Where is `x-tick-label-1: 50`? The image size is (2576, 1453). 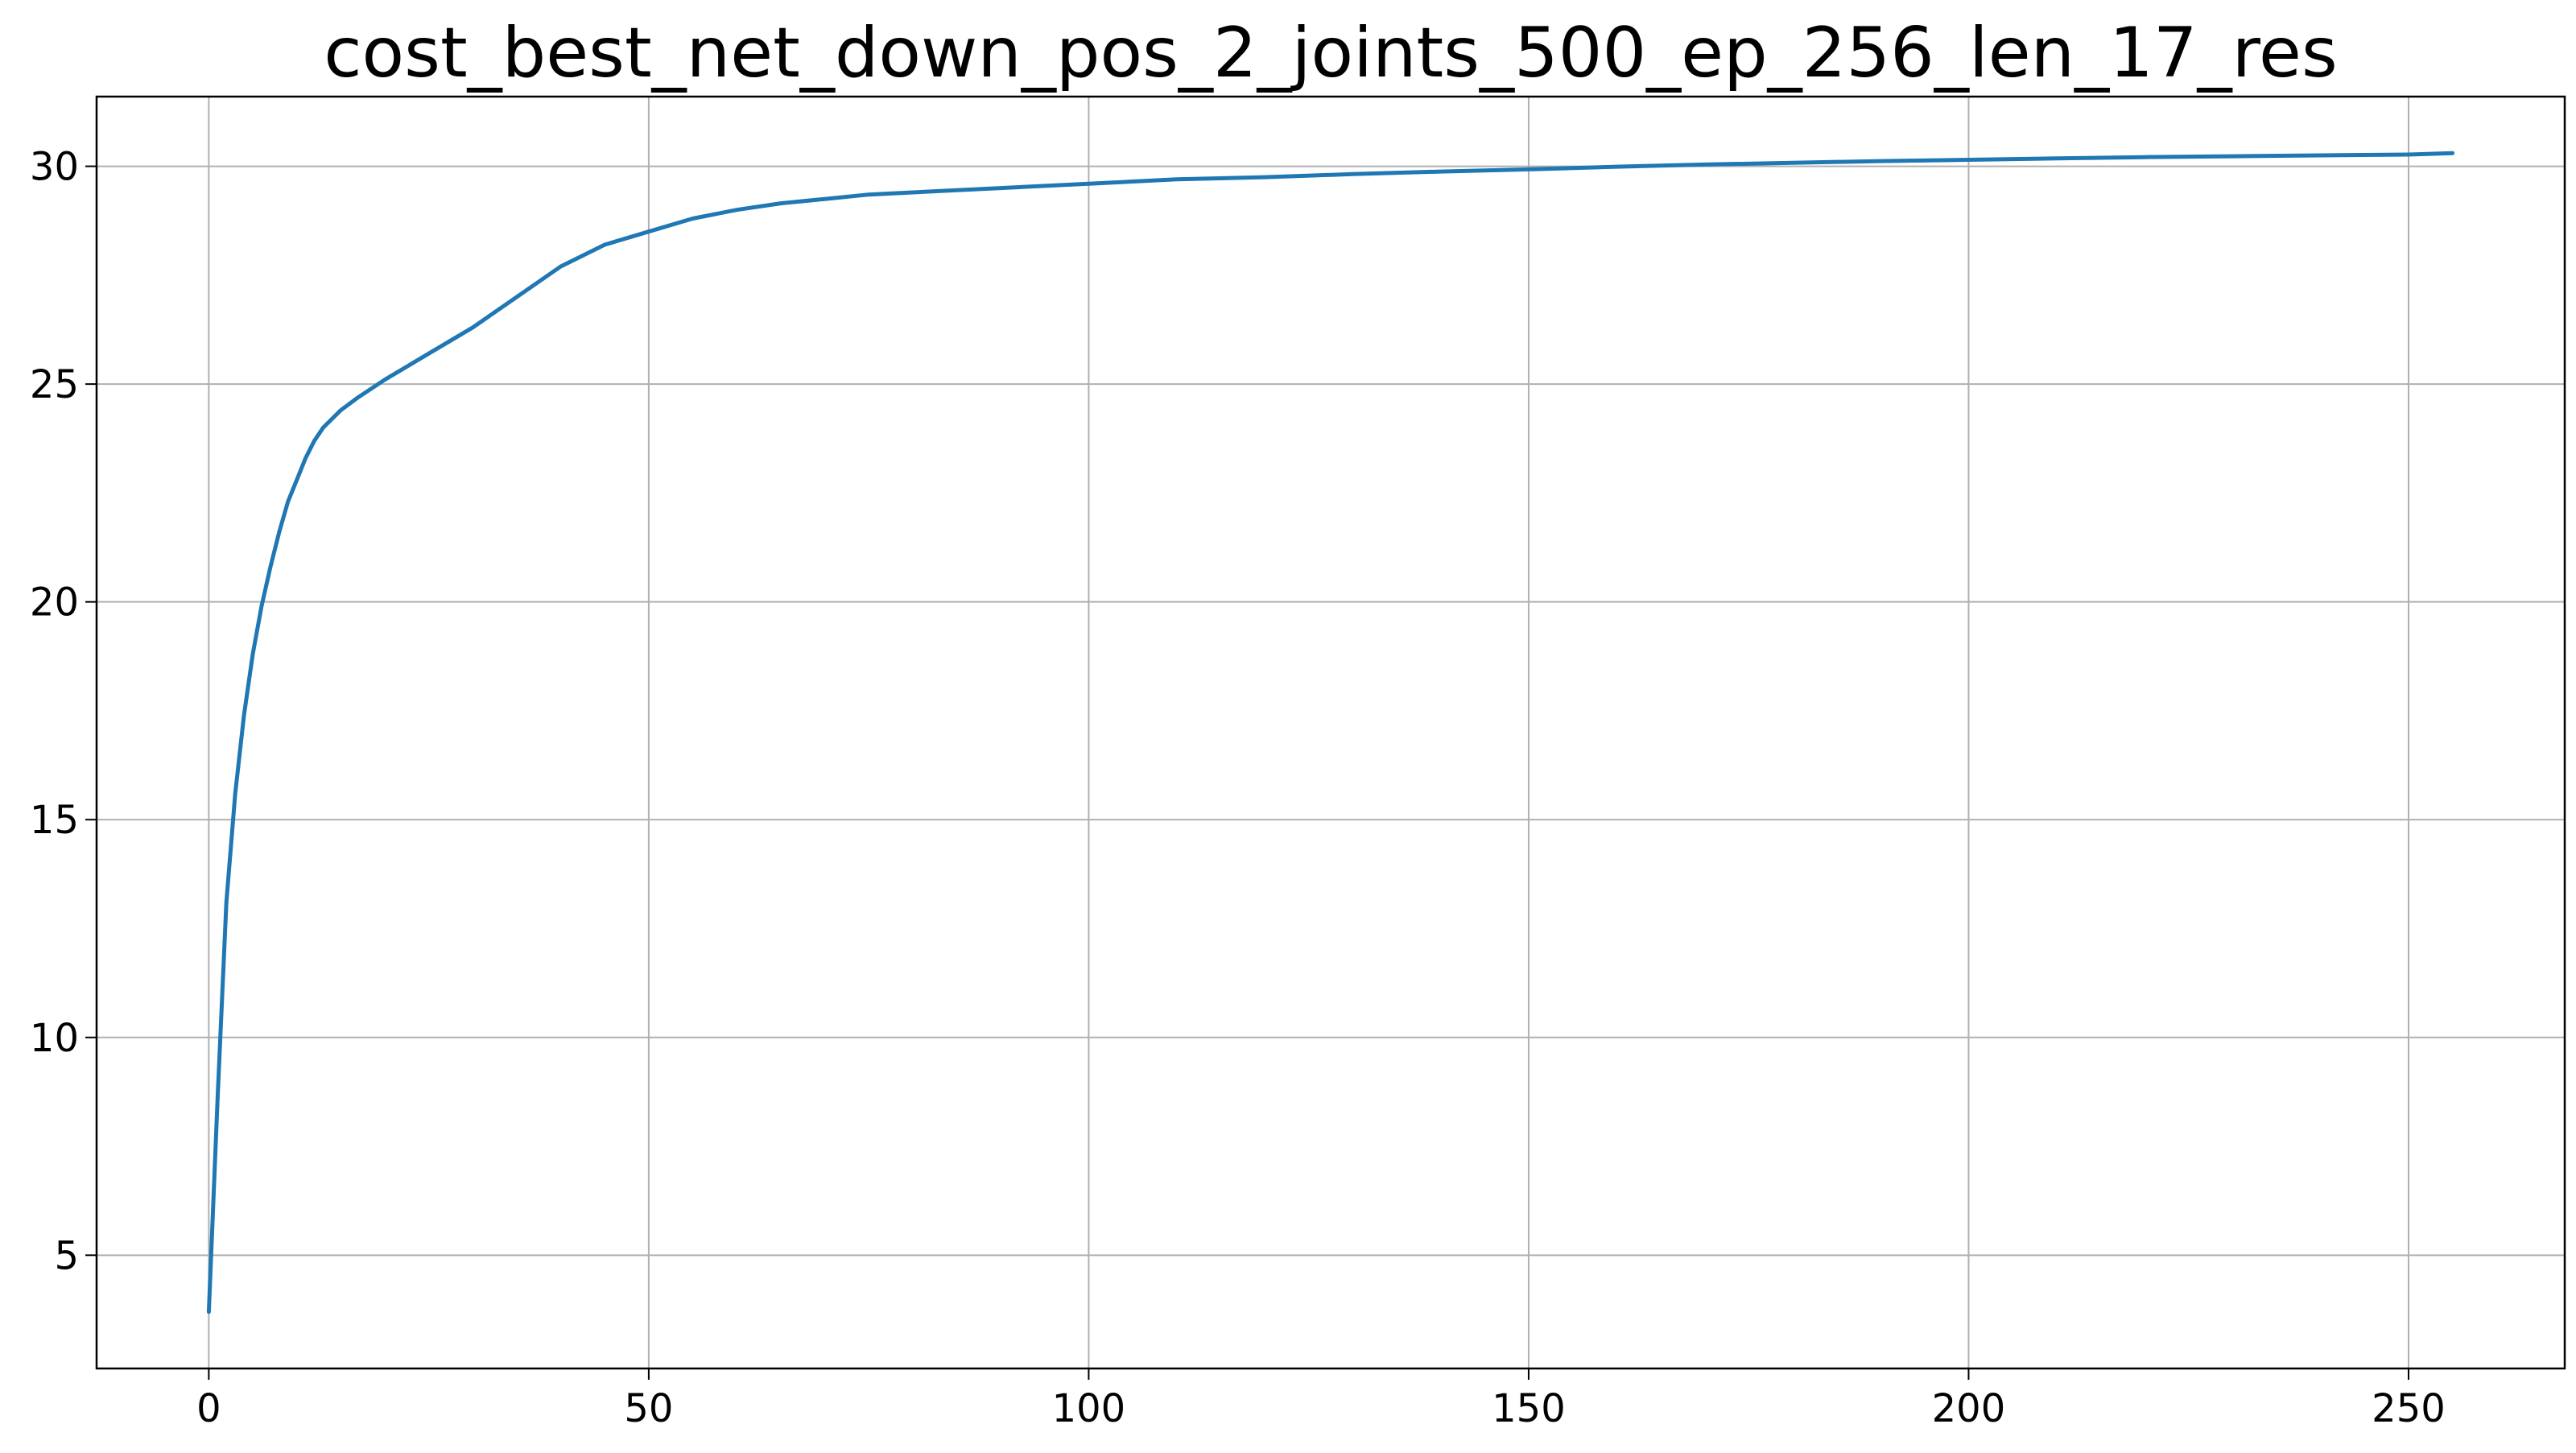 x-tick-label-1: 50 is located at coordinates (648, 1408).